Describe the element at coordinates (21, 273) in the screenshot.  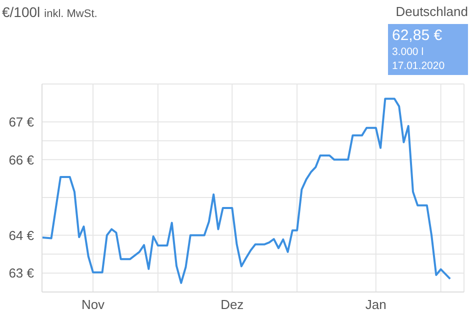
I see `y-tick-label: 63 €` at that location.